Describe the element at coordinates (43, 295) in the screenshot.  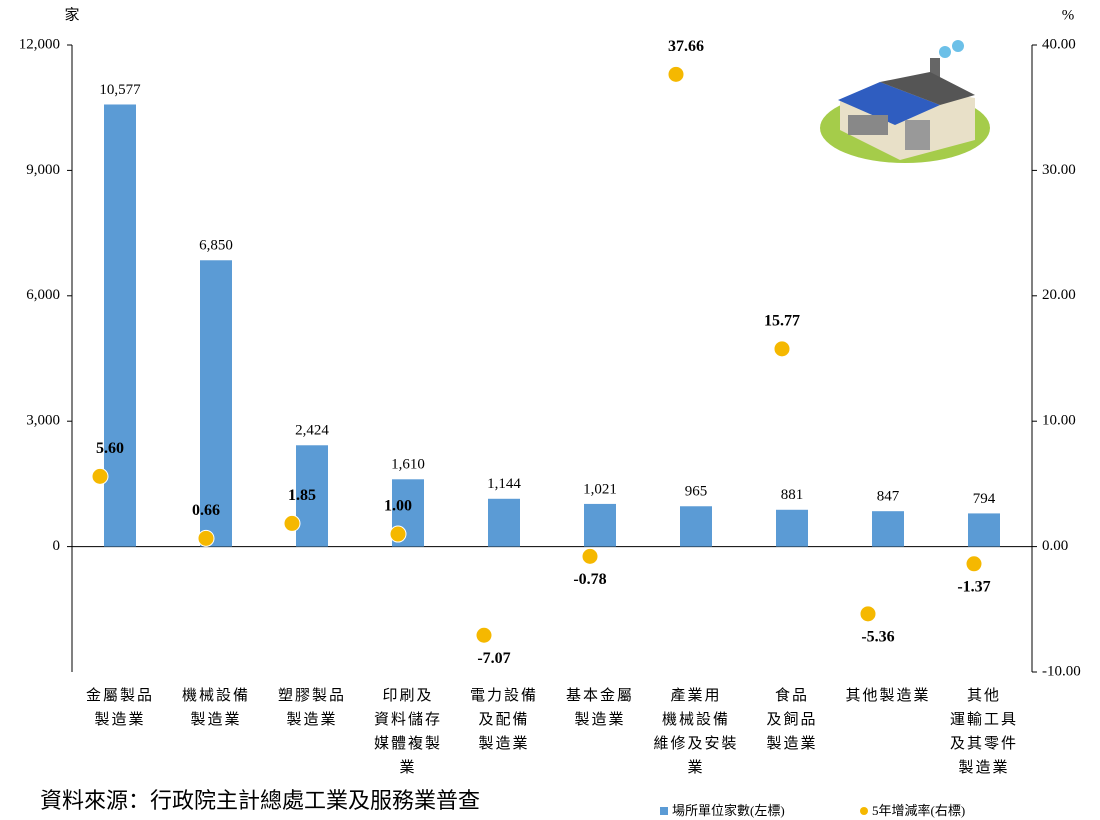
I see `y-tick-label: 6,000` at that location.